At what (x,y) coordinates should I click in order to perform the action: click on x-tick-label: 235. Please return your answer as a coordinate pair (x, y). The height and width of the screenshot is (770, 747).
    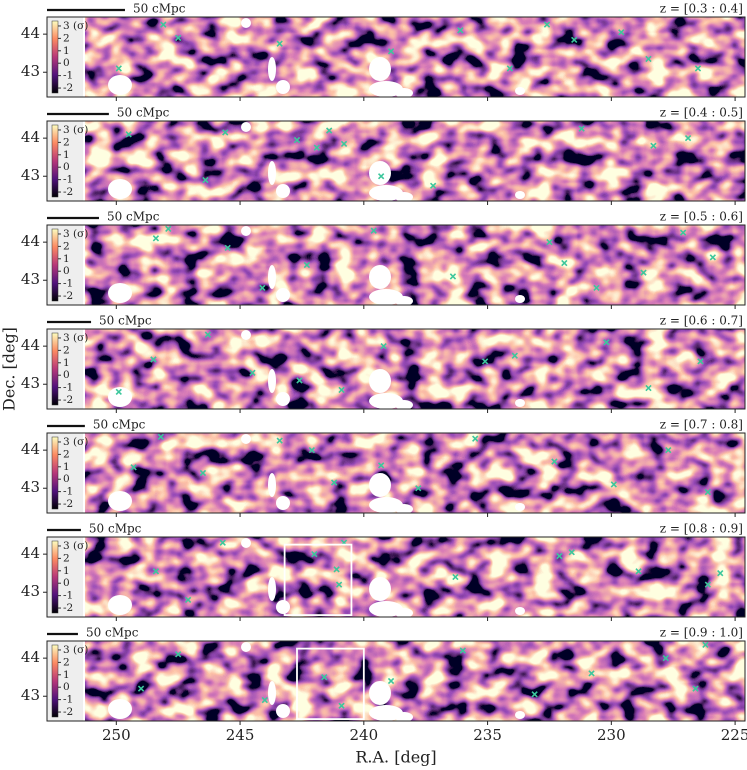
    Looking at the image, I should click on (487, 735).